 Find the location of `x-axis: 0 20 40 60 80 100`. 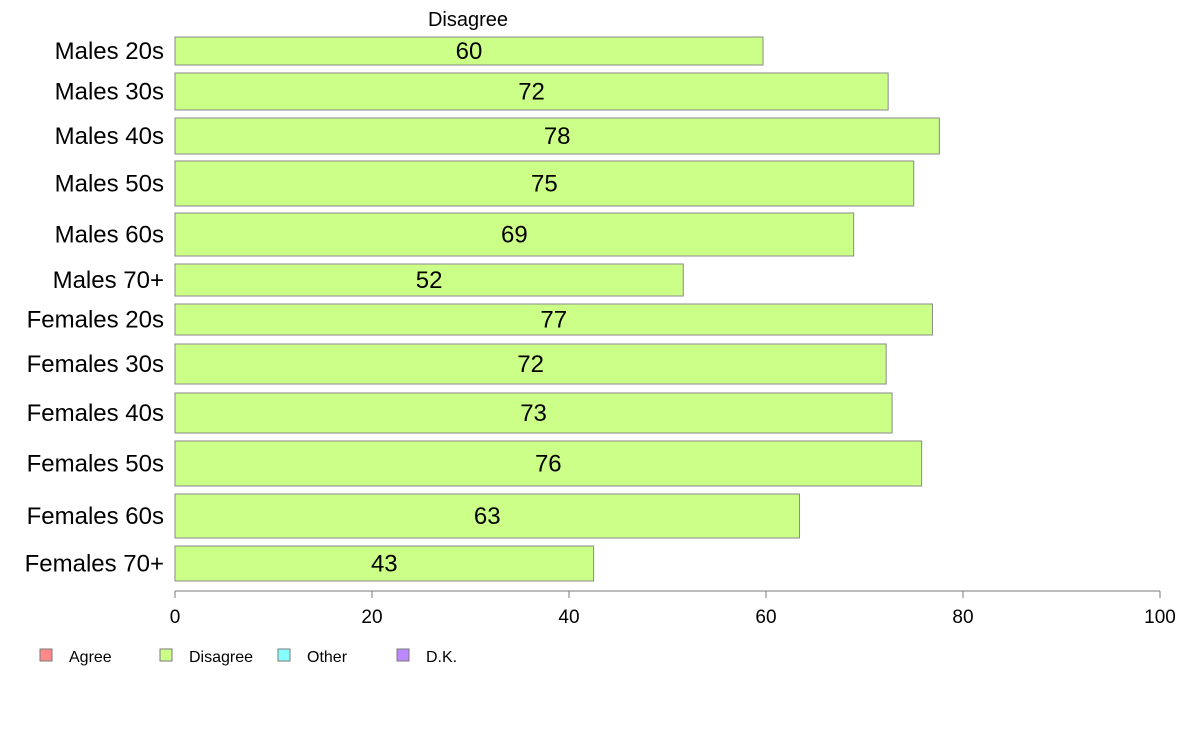

x-axis: 0 20 40 60 80 100 is located at coordinates (673, 609).